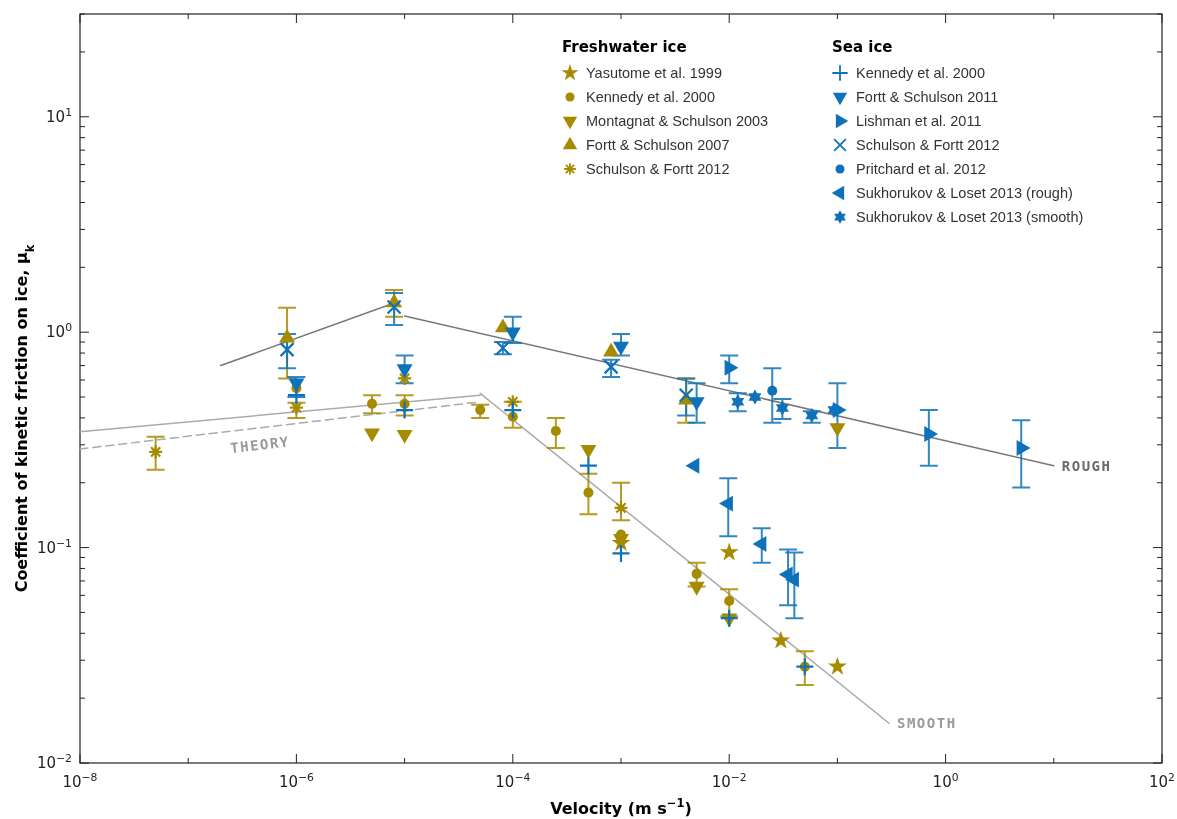  Describe the element at coordinates (624, 47) in the screenshot. I see `text: Freshwater ice` at that location.